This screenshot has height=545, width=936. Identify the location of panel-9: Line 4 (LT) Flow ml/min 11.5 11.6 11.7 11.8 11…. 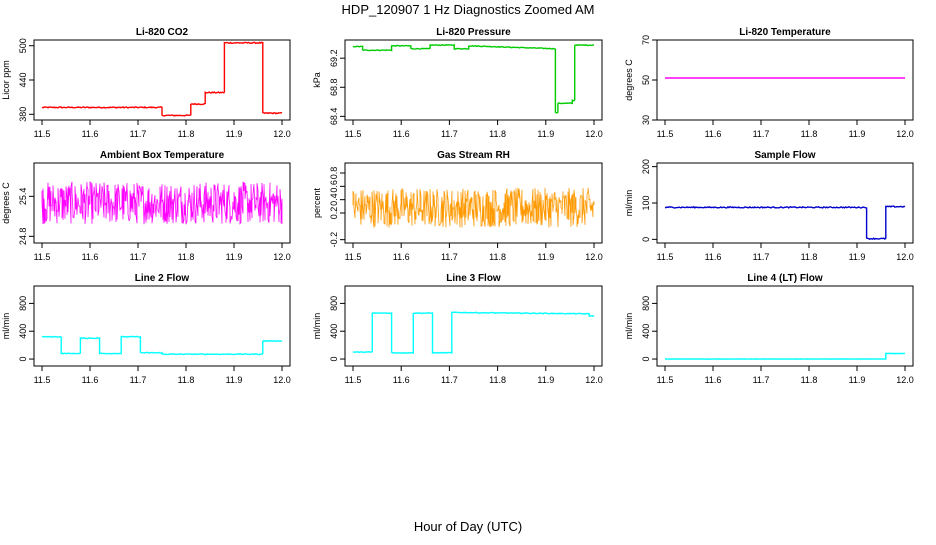
(769, 329).